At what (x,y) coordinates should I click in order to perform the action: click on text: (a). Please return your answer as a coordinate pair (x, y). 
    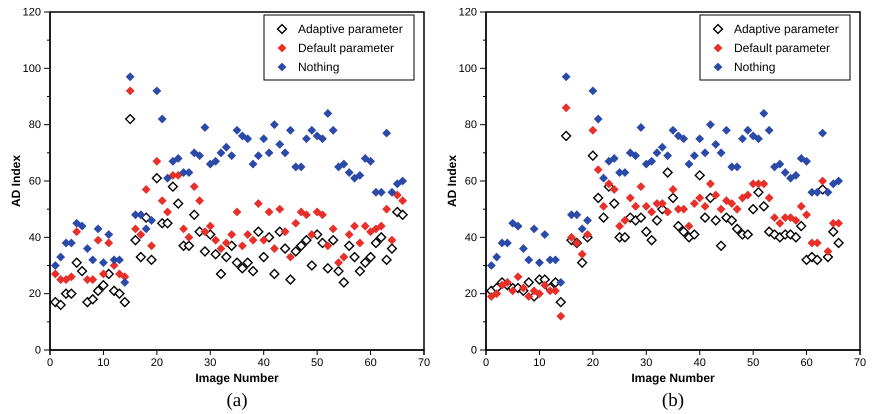
    Looking at the image, I should click on (237, 400).